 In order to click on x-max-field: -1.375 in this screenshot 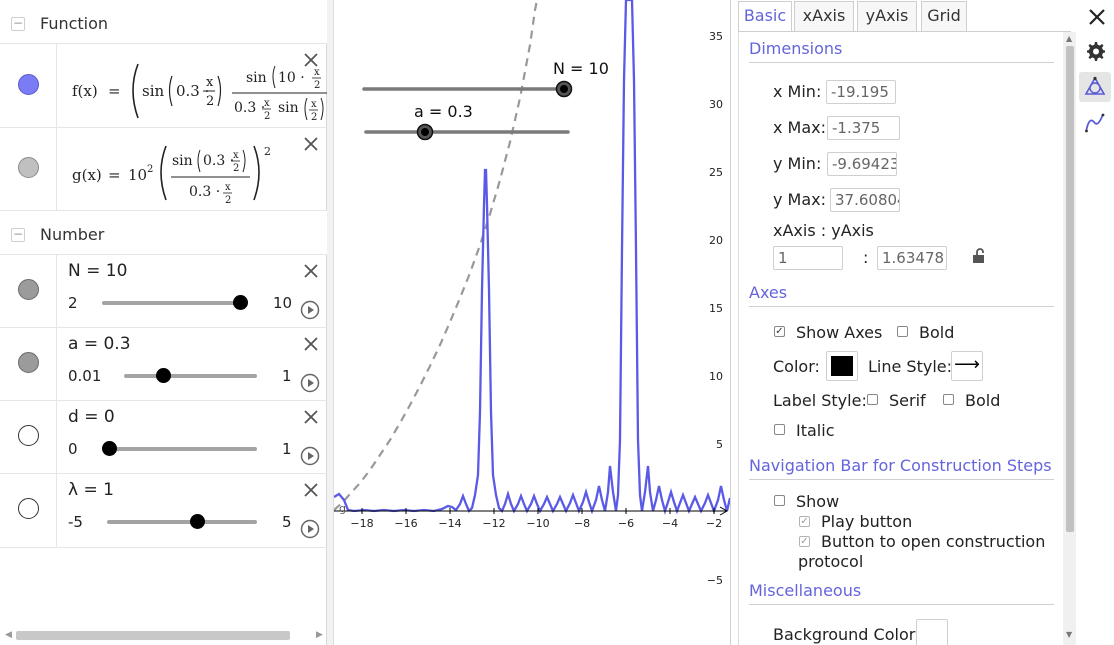, I will do `click(863, 128)`.